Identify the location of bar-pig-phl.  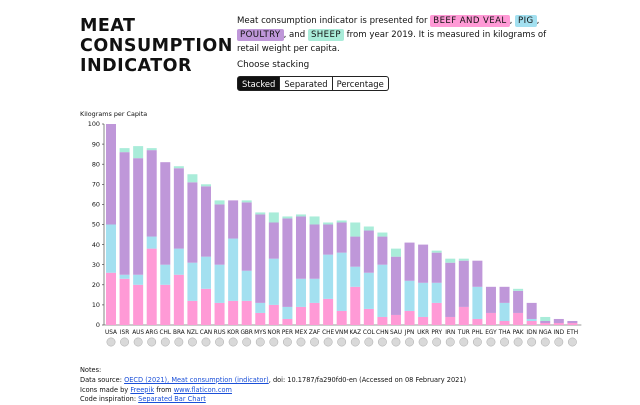
(477, 302).